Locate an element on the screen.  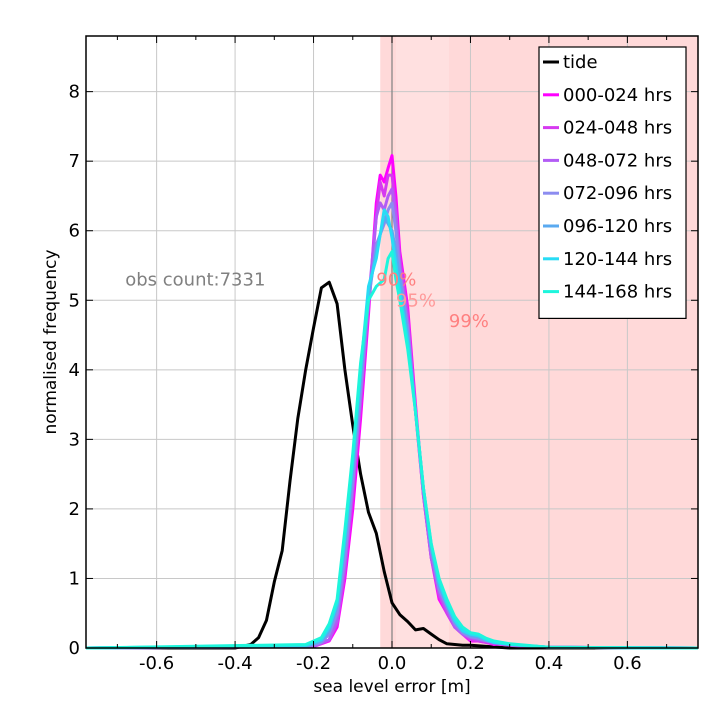
legend-label: 000-024 hrs is located at coordinates (617, 95).